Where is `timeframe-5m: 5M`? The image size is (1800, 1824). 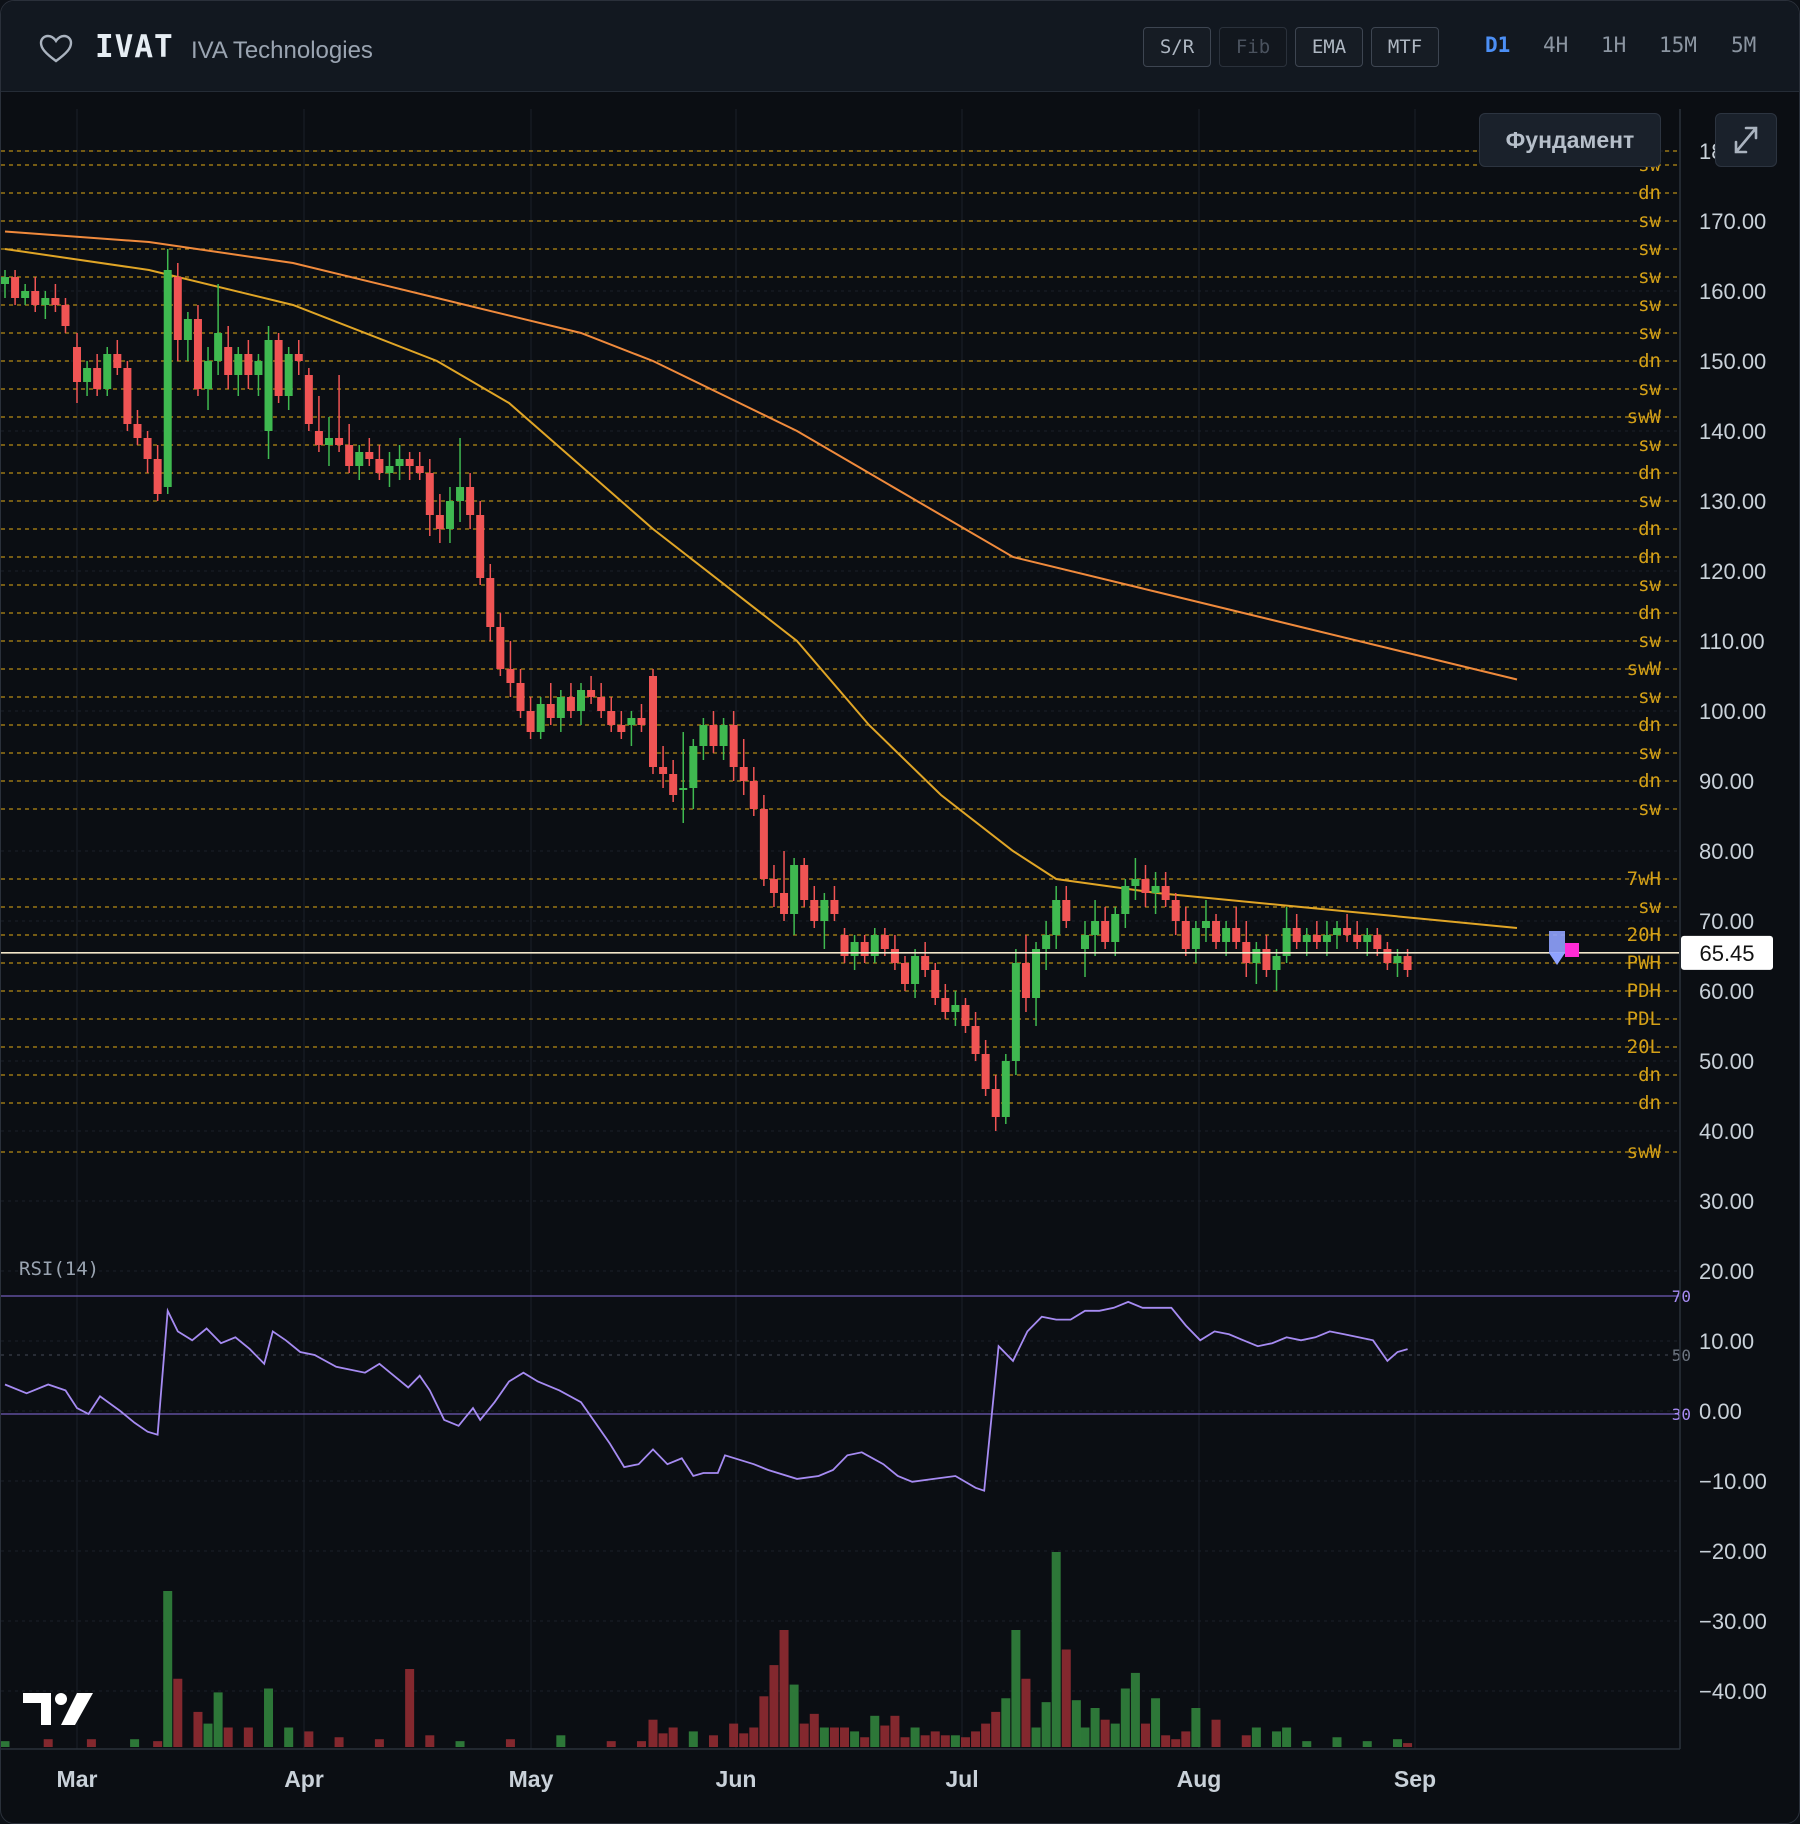
timeframe-5m: 5M is located at coordinates (1744, 45).